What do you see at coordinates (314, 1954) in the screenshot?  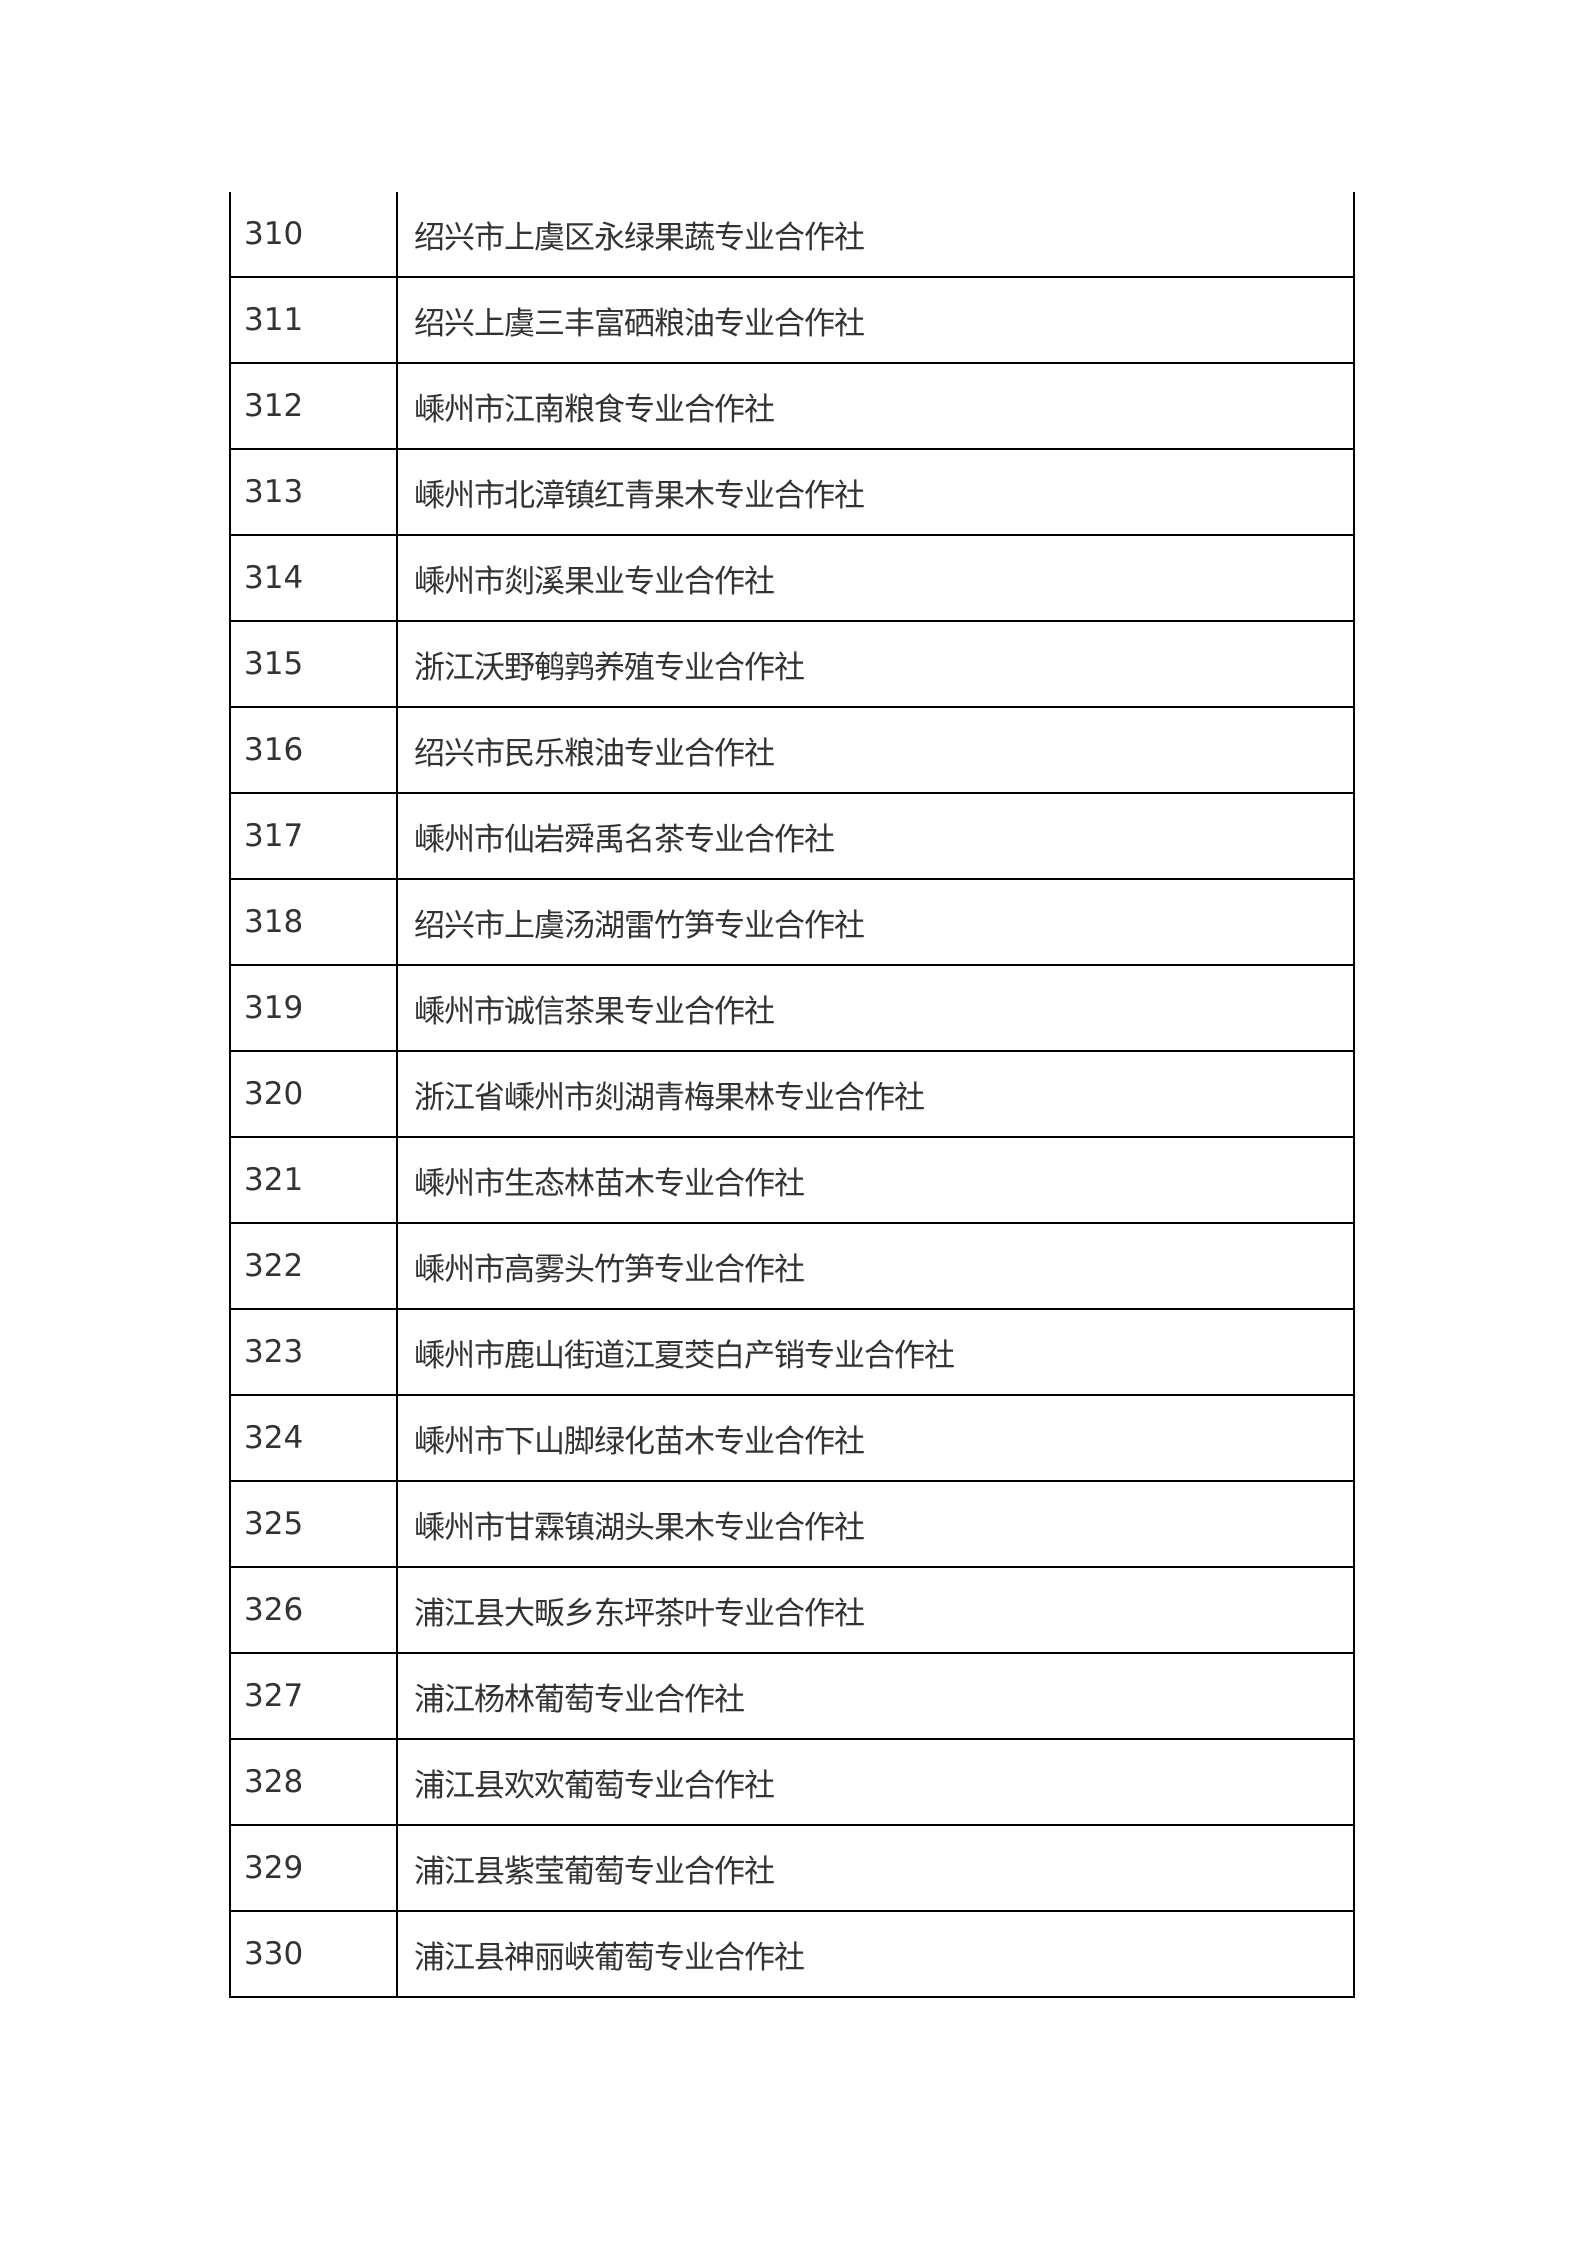 I see `row-number: 330` at bounding box center [314, 1954].